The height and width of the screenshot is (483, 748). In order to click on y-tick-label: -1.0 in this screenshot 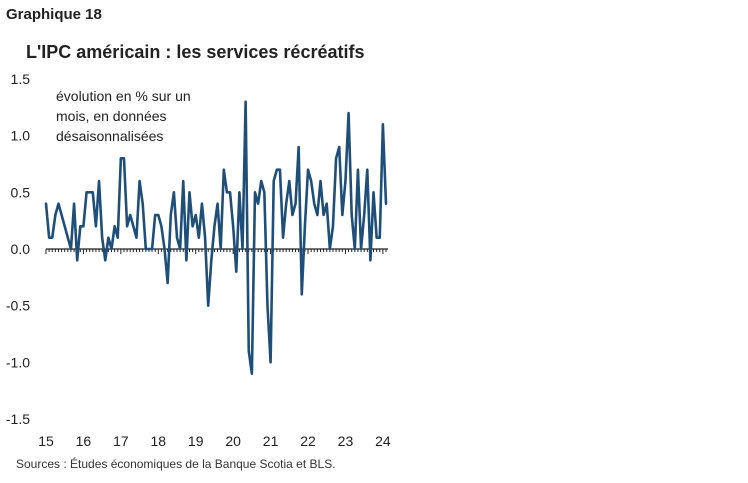, I will do `click(18, 362)`.